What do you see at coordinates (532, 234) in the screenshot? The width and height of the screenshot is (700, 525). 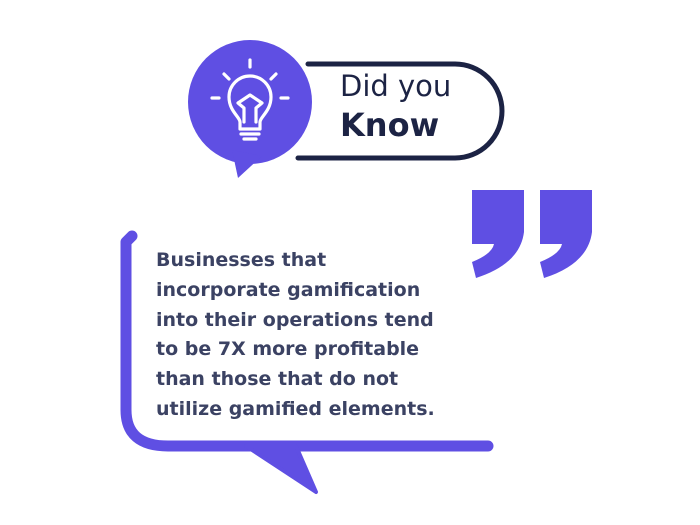 I see `quotation-mark-icon` at bounding box center [532, 234].